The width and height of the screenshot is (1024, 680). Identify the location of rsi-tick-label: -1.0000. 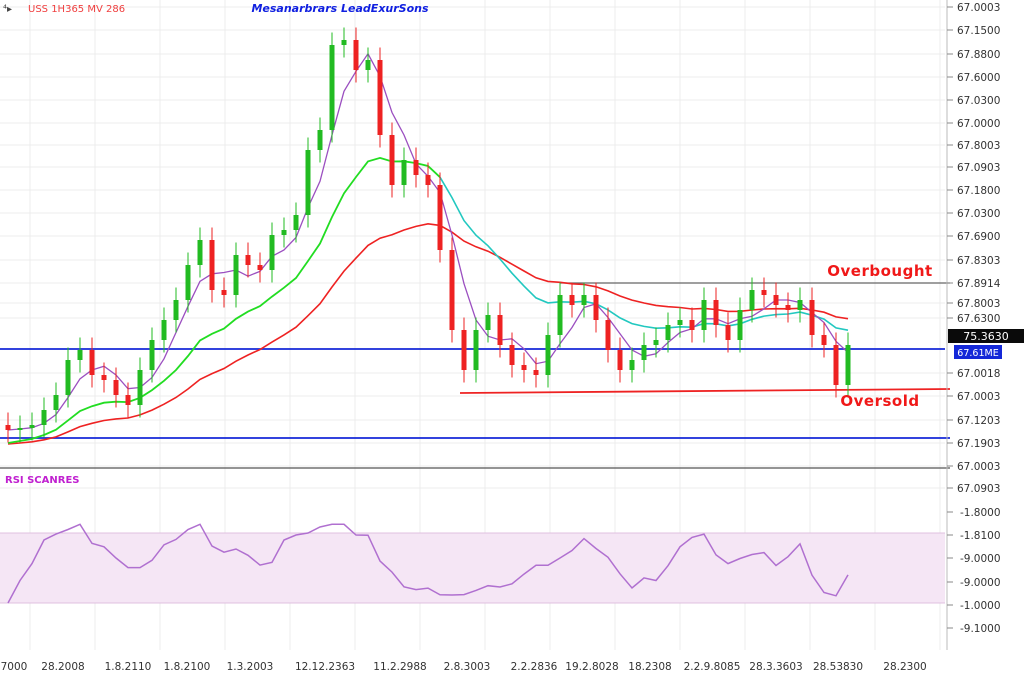
(980, 606).